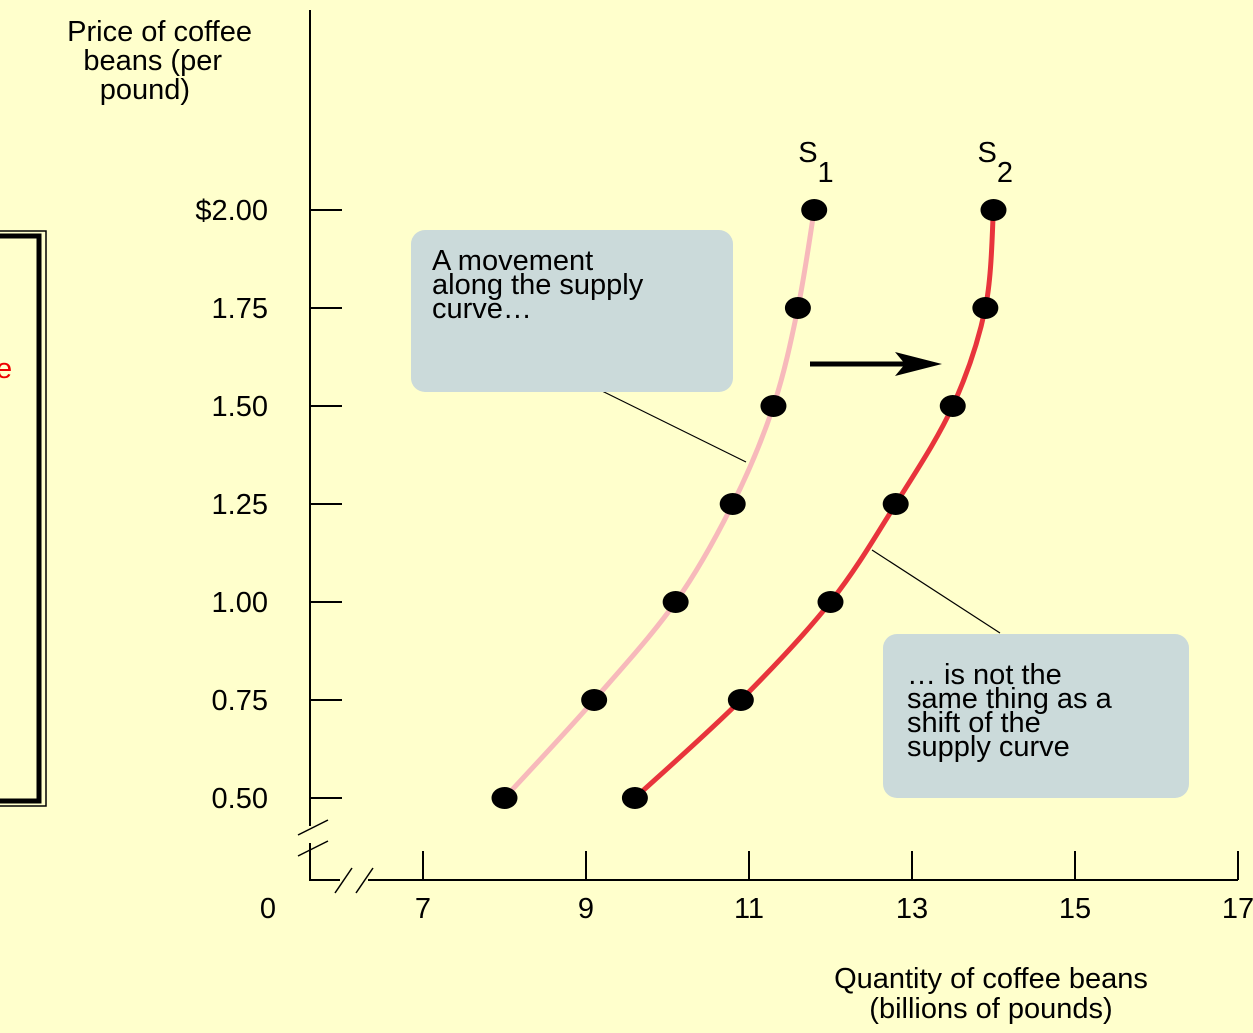  What do you see at coordinates (231, 211) in the screenshot?
I see `y-tick-label: $2.00` at bounding box center [231, 211].